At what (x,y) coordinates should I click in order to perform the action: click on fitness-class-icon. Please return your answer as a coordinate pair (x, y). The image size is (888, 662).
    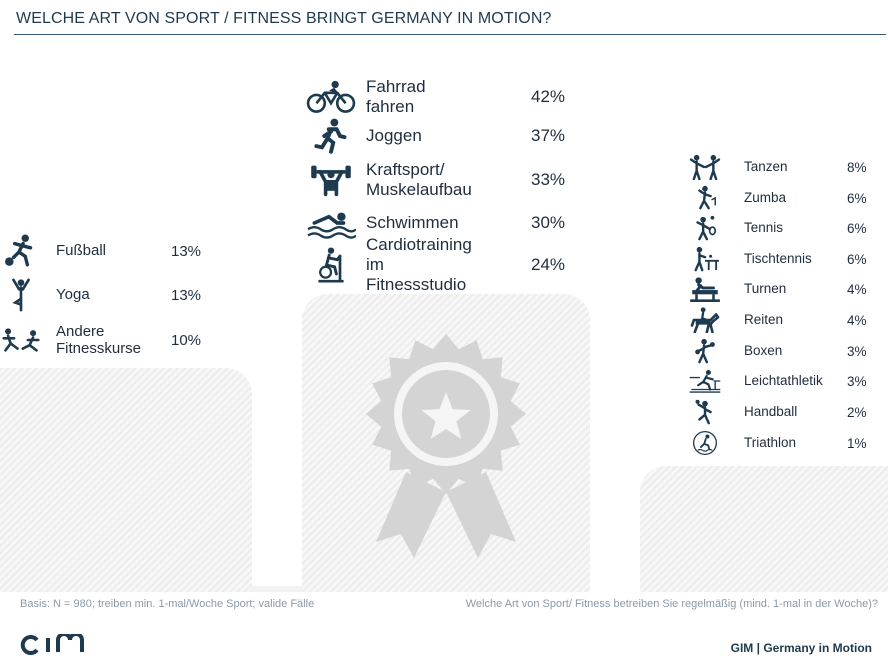
    Looking at the image, I should click on (21, 340).